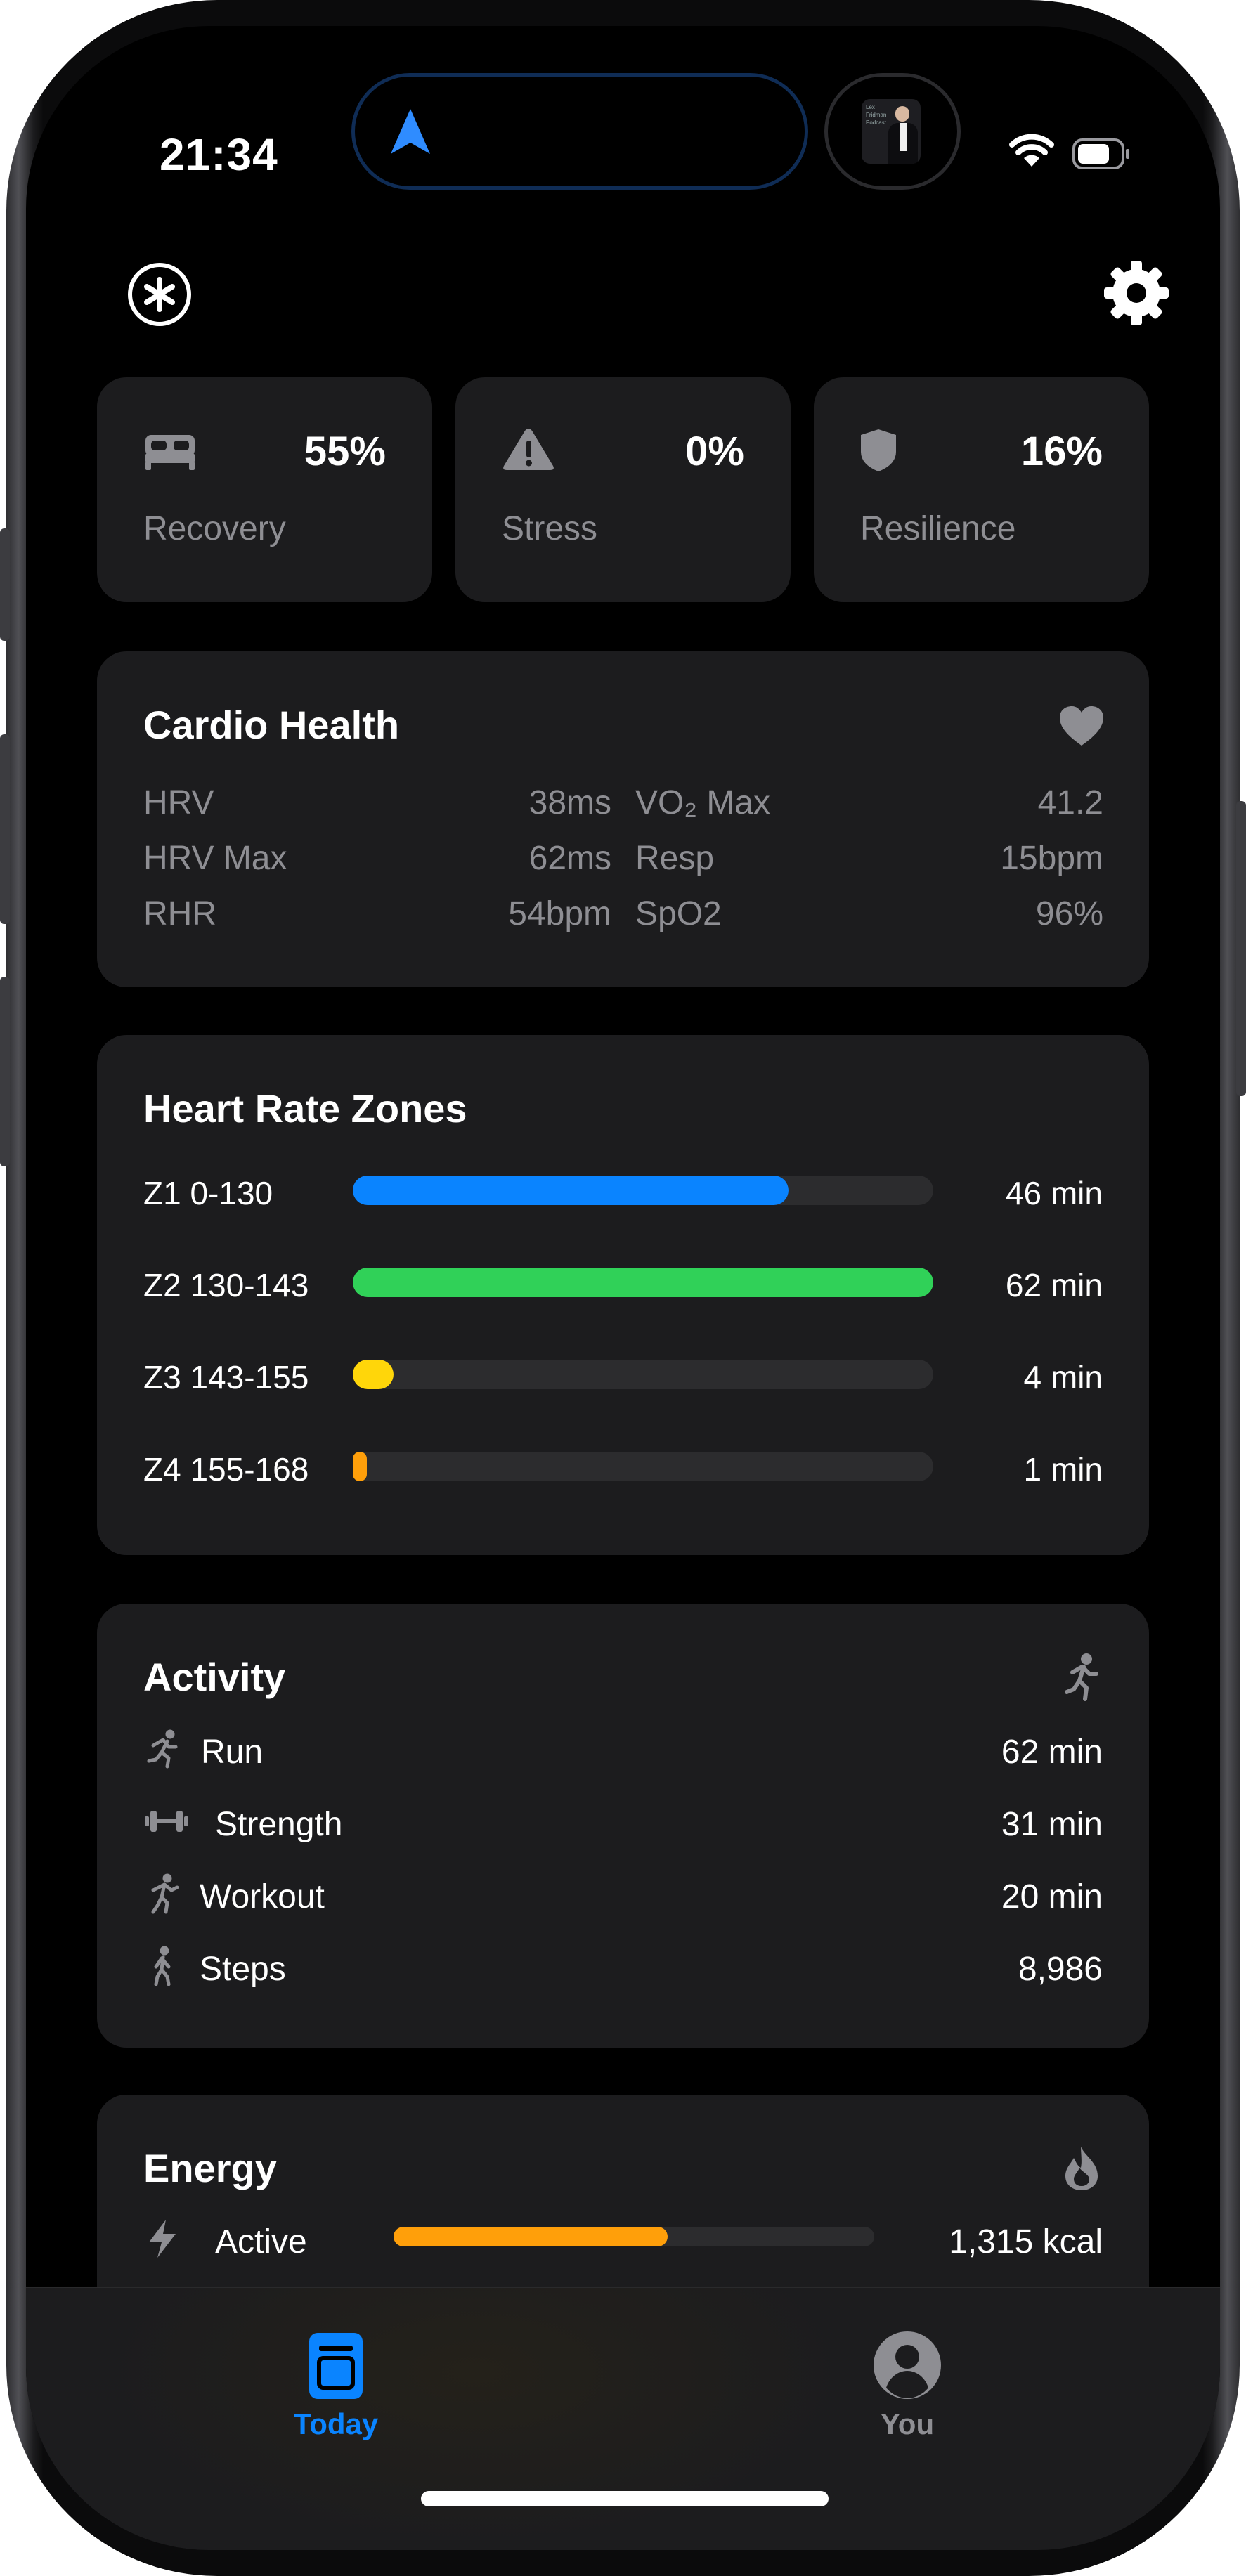 This screenshot has height=2576, width=1246. I want to click on zone-1-bar-fill, so click(571, 1190).